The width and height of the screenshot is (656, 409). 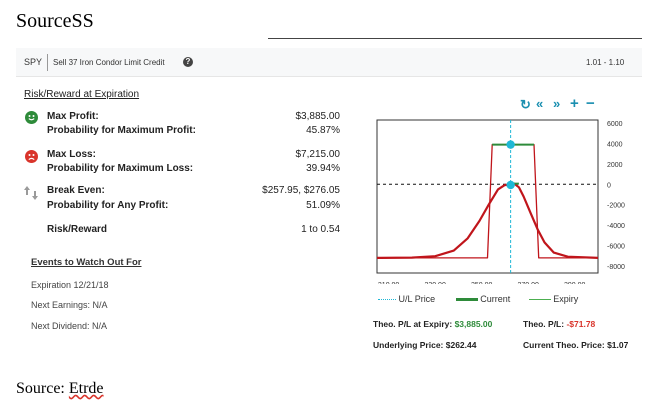 What do you see at coordinates (616, 267) in the screenshot?
I see `y-tick-label: -8000` at bounding box center [616, 267].